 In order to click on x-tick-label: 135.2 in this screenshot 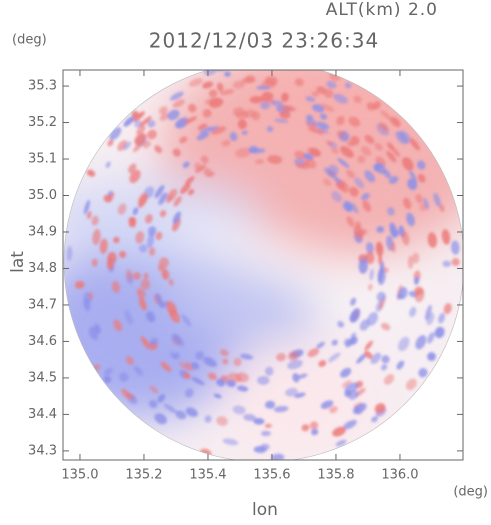, I will do `click(143, 475)`.